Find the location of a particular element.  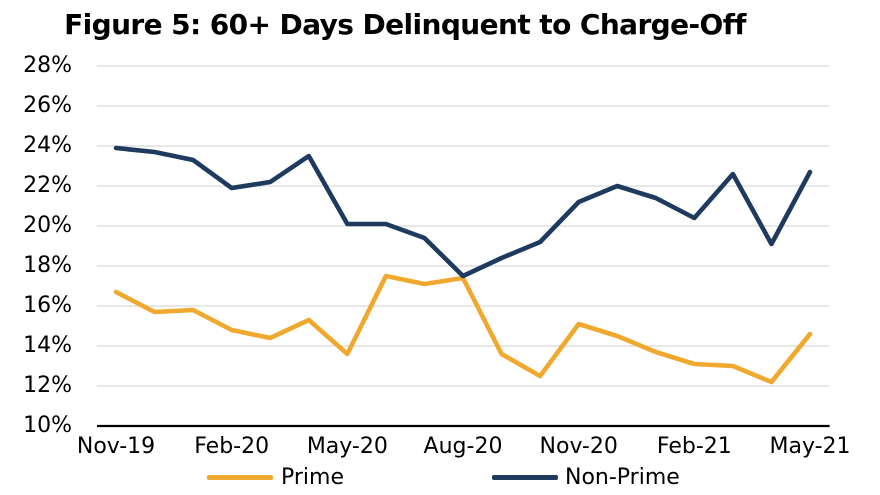

x-tick-label: May-21 is located at coordinates (810, 446).